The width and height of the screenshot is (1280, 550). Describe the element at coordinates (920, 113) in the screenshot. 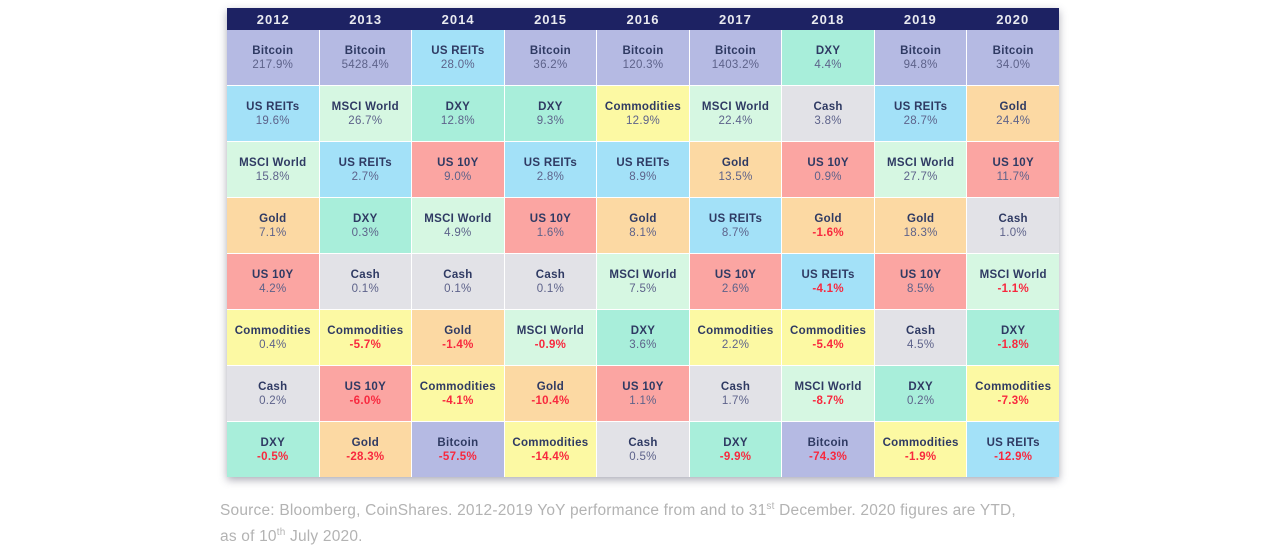

I see `cell-2019-rank-2: US REITs 28.7%` at that location.